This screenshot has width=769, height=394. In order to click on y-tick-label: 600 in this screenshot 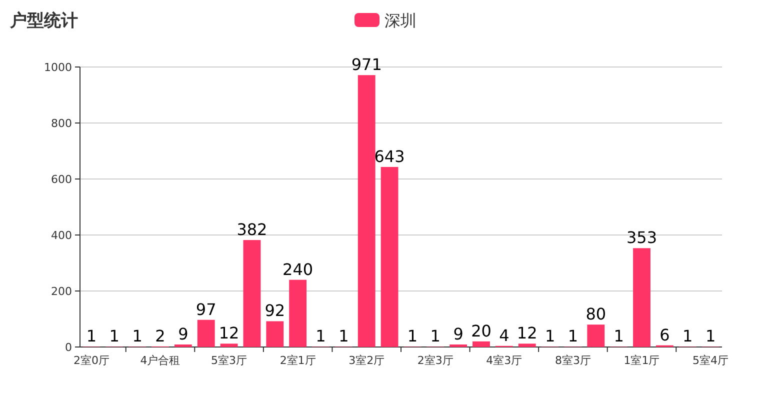, I will do `click(61, 179)`.